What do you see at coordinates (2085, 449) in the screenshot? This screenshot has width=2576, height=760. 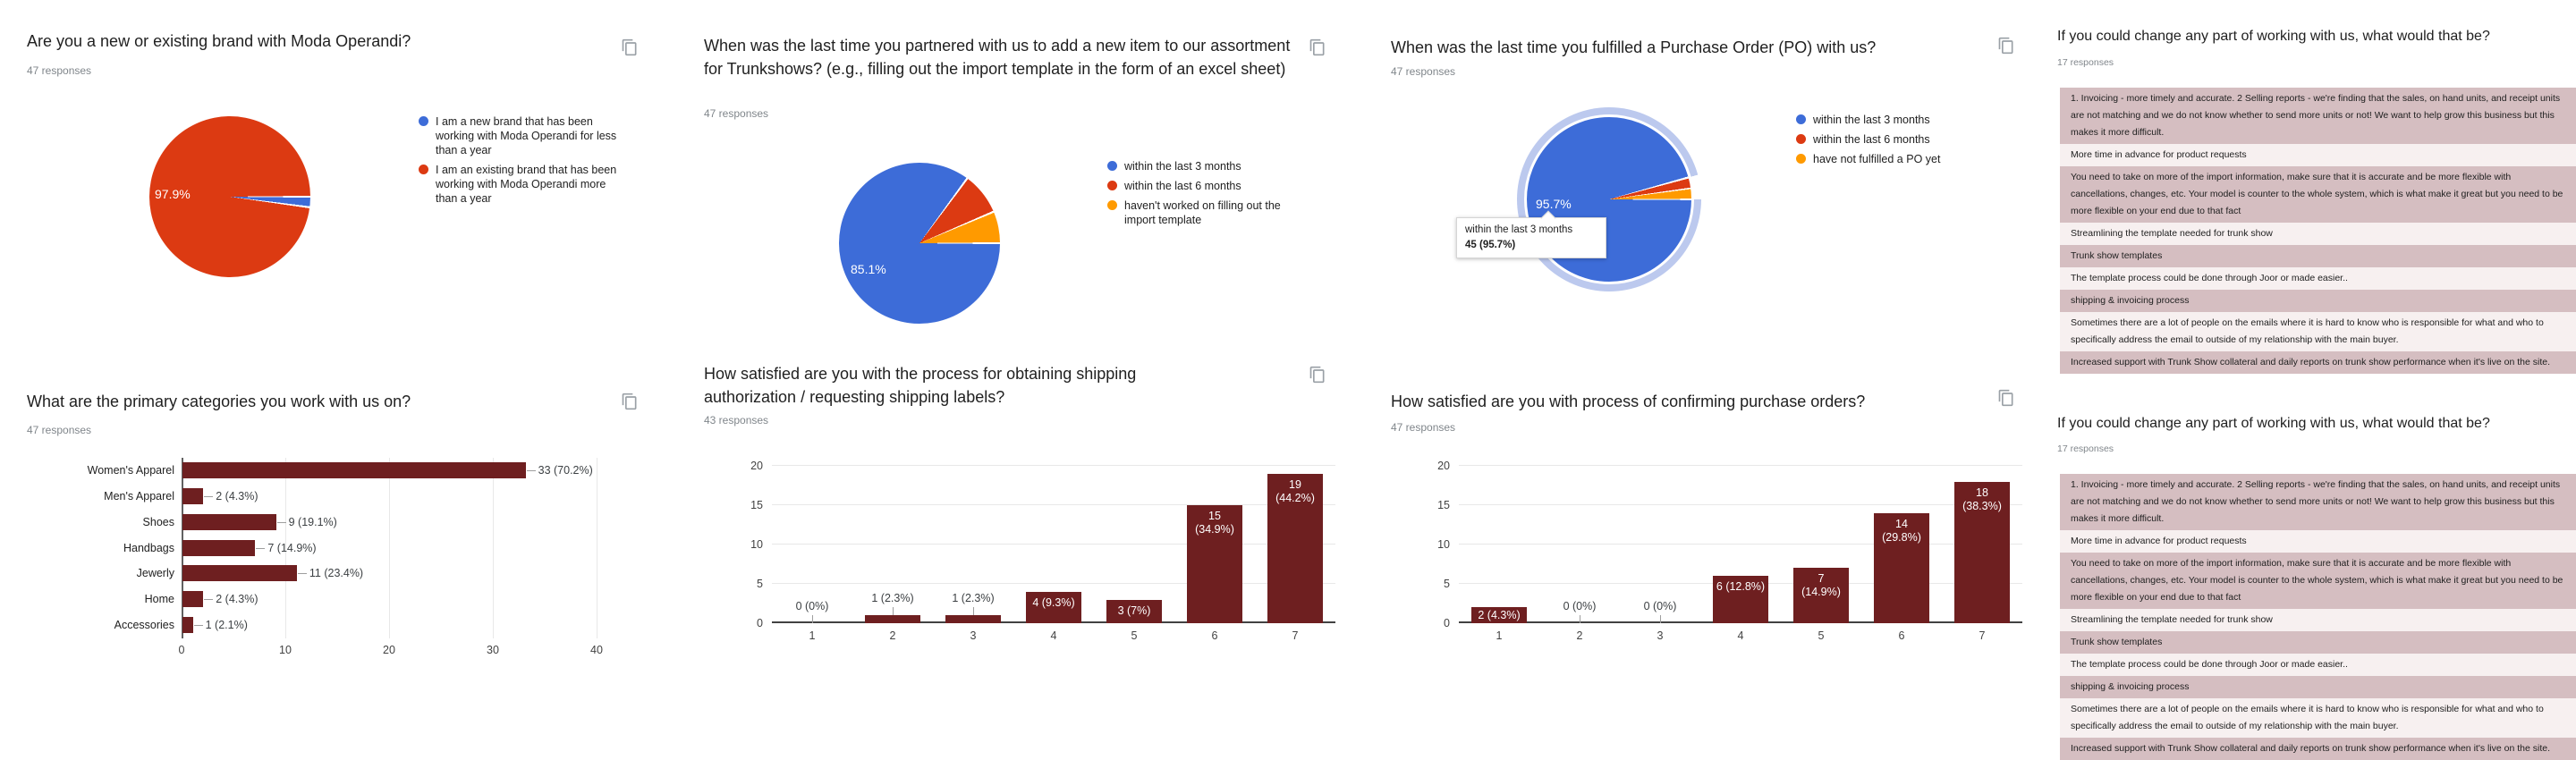 I see `responses-count: 17 responses` at bounding box center [2085, 449].